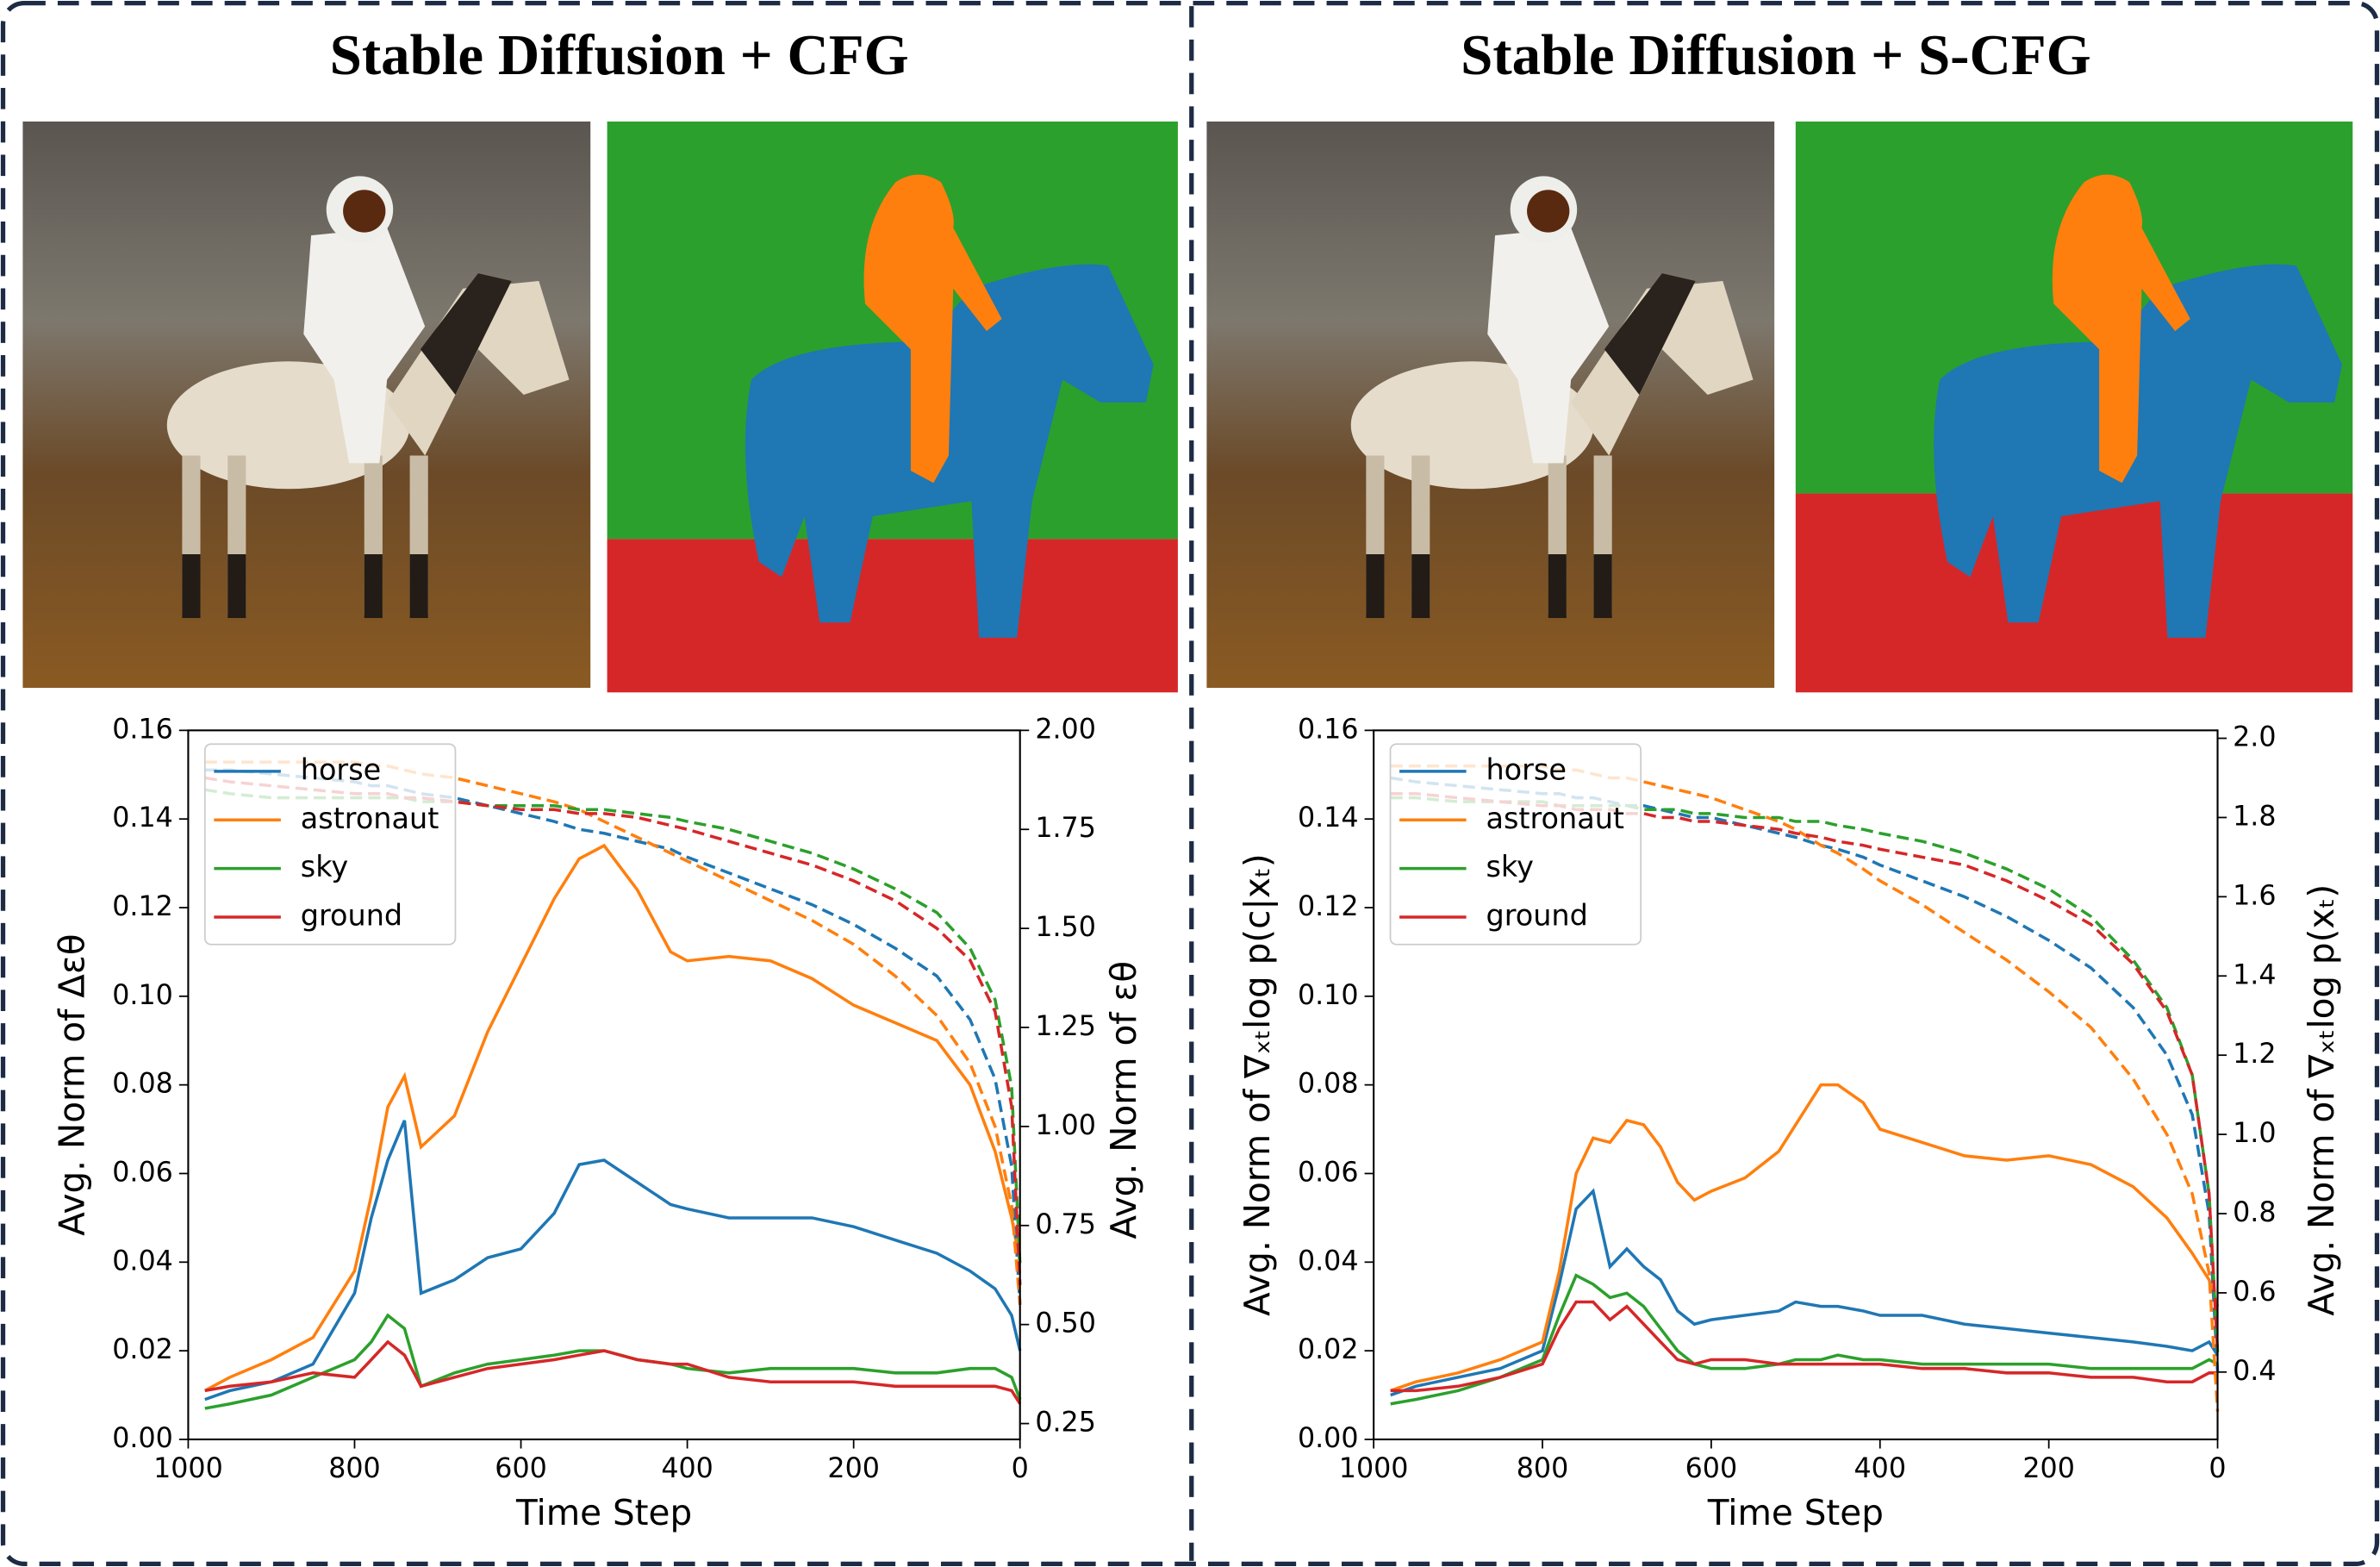 This screenshot has height=1567, width=2380. Describe the element at coordinates (1065, 1026) in the screenshot. I see `y2-tick-label: 1.25` at that location.